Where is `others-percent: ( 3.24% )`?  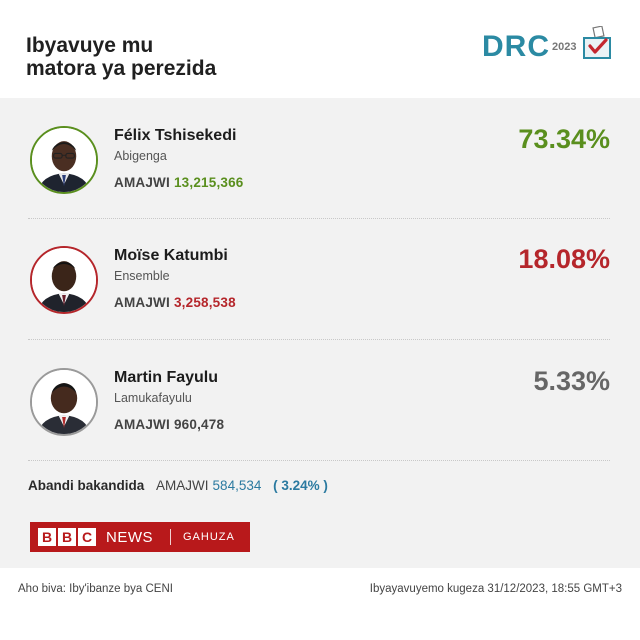
others-percent: ( 3.24% ) is located at coordinates (300, 485).